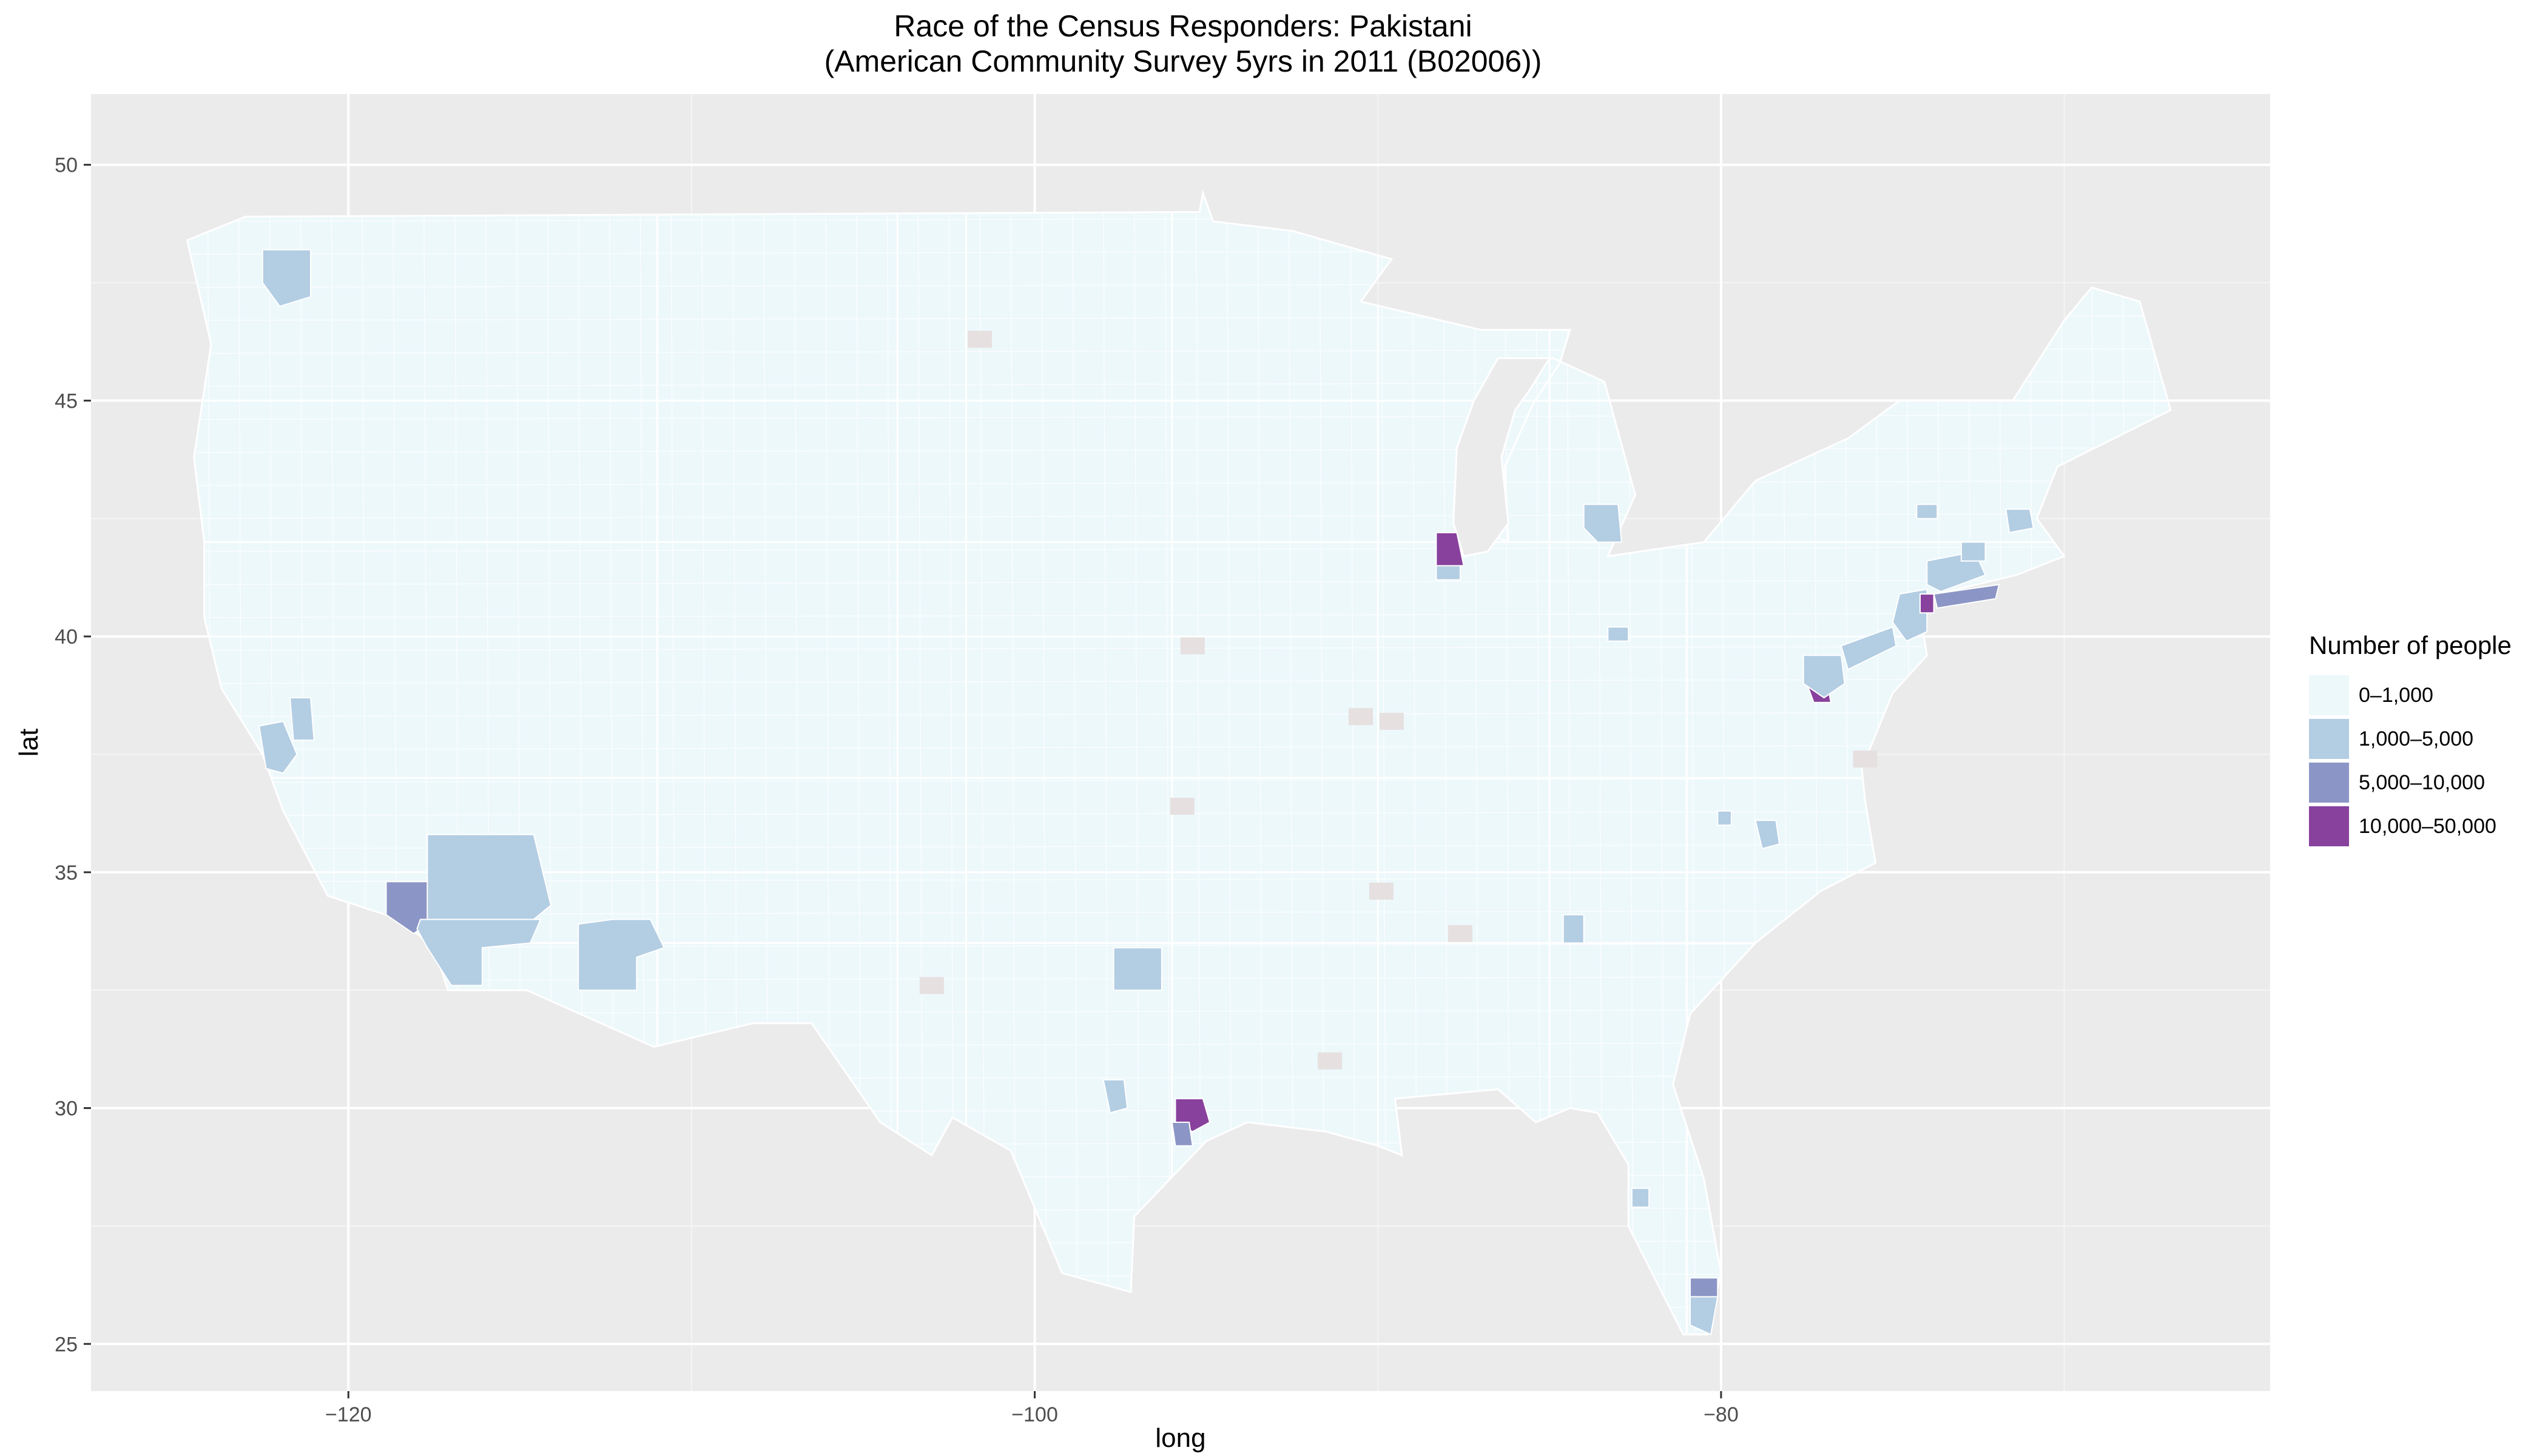  Describe the element at coordinates (66, 165) in the screenshot. I see `y-tick-label: 50` at that location.